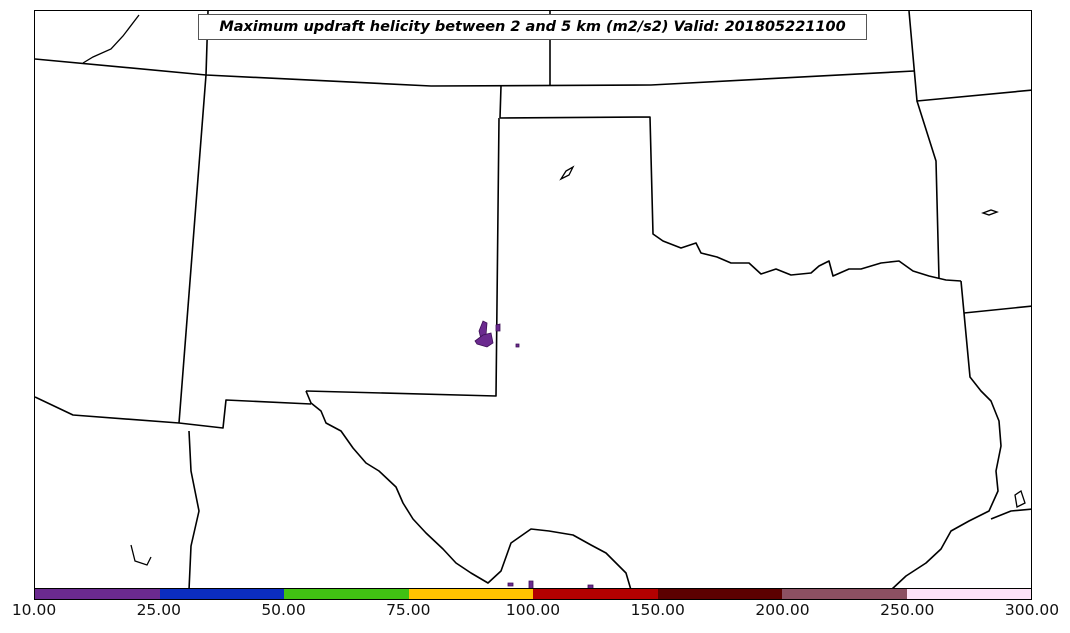 The image size is (1070, 633). I want to click on state-border-ok-panhandle, so click(730, 199).